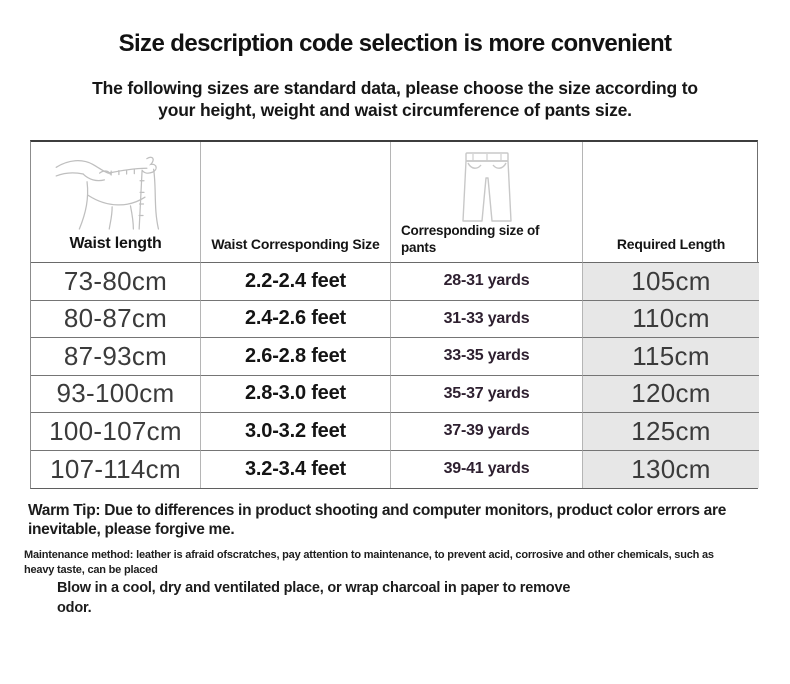 The height and width of the screenshot is (684, 790). What do you see at coordinates (115, 189) in the screenshot?
I see `waist-measure-icon` at bounding box center [115, 189].